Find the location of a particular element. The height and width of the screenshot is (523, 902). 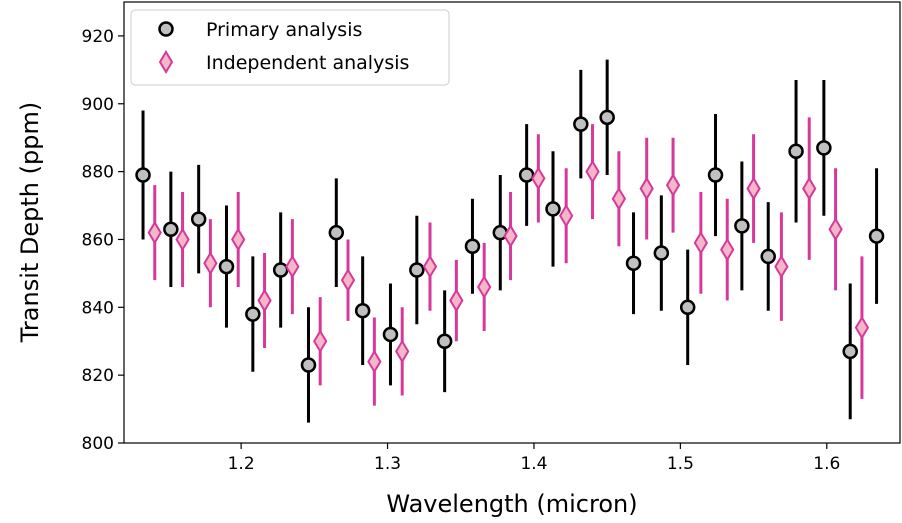

x-axis-title: Wavelength (micron) is located at coordinates (511, 504).